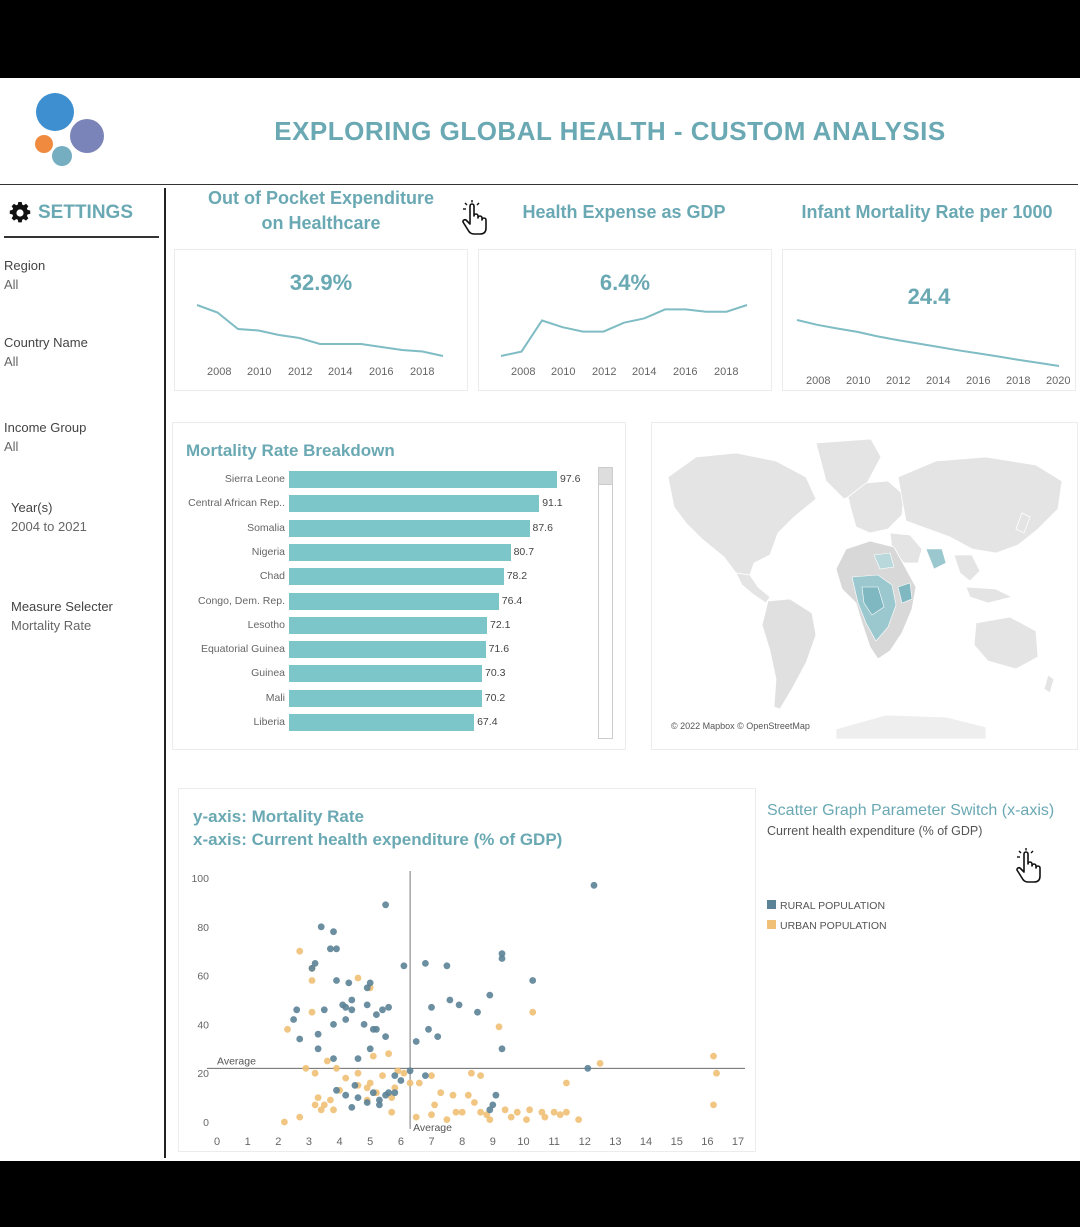  I want to click on kpi-card-infant-mortality: 24.4 2008 2010 2012 2014 2016 2018 2020, so click(929, 320).